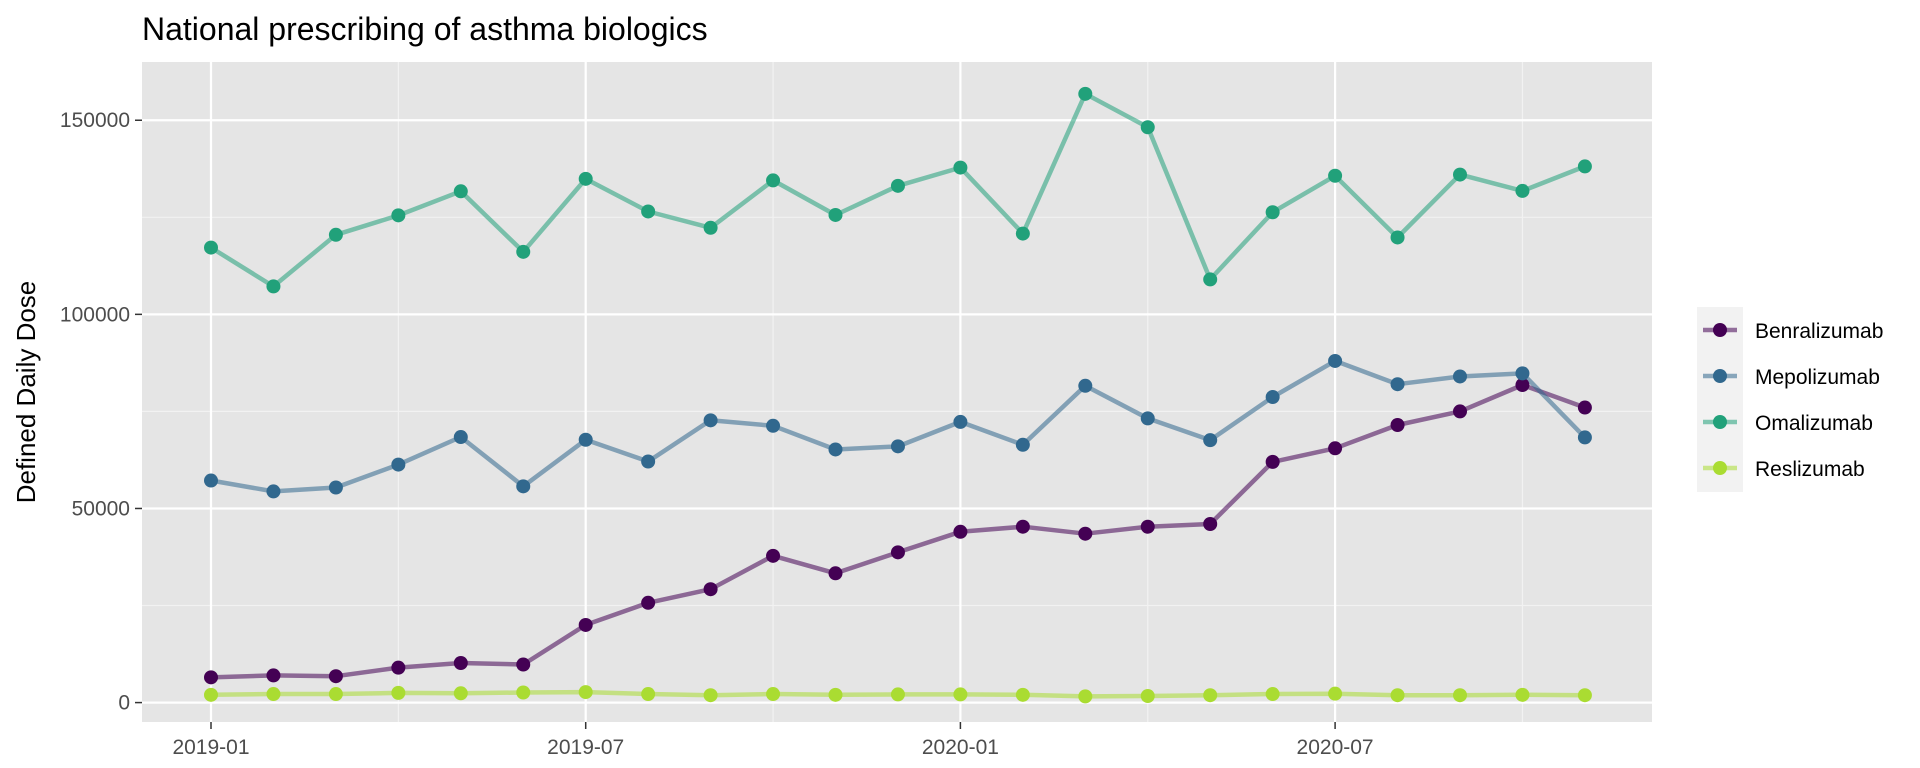  What do you see at coordinates (210, 747) in the screenshot?
I see `x-tick-label: 2019-01` at bounding box center [210, 747].